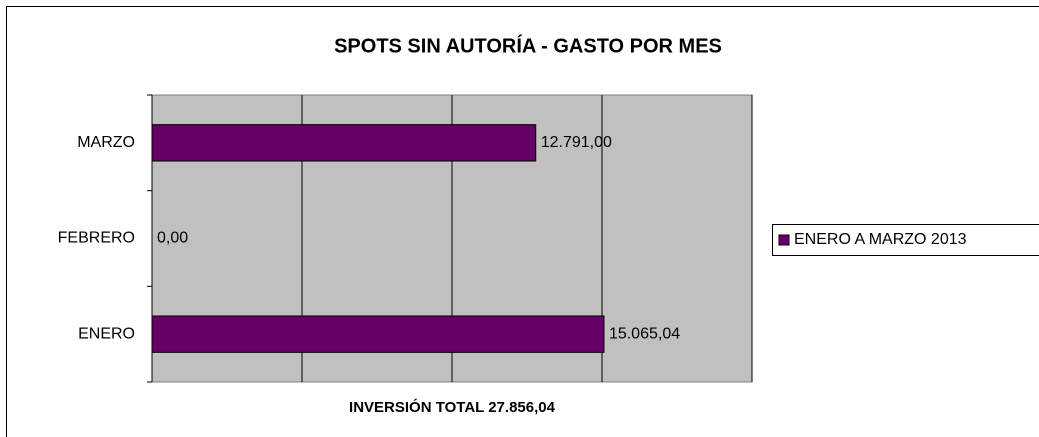 The height and width of the screenshot is (437, 1039). I want to click on data-label: 15.065,04, so click(644, 333).